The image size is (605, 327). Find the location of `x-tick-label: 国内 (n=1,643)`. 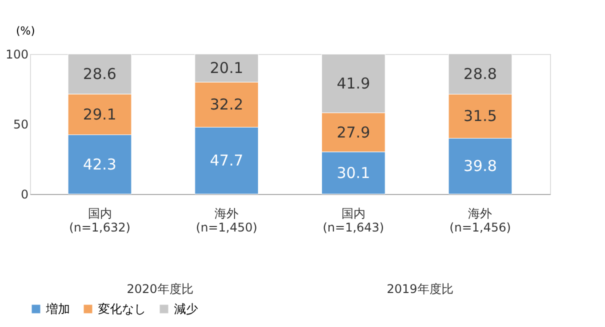

x-tick-label: 国内 (n=1,643) is located at coordinates (353, 220).